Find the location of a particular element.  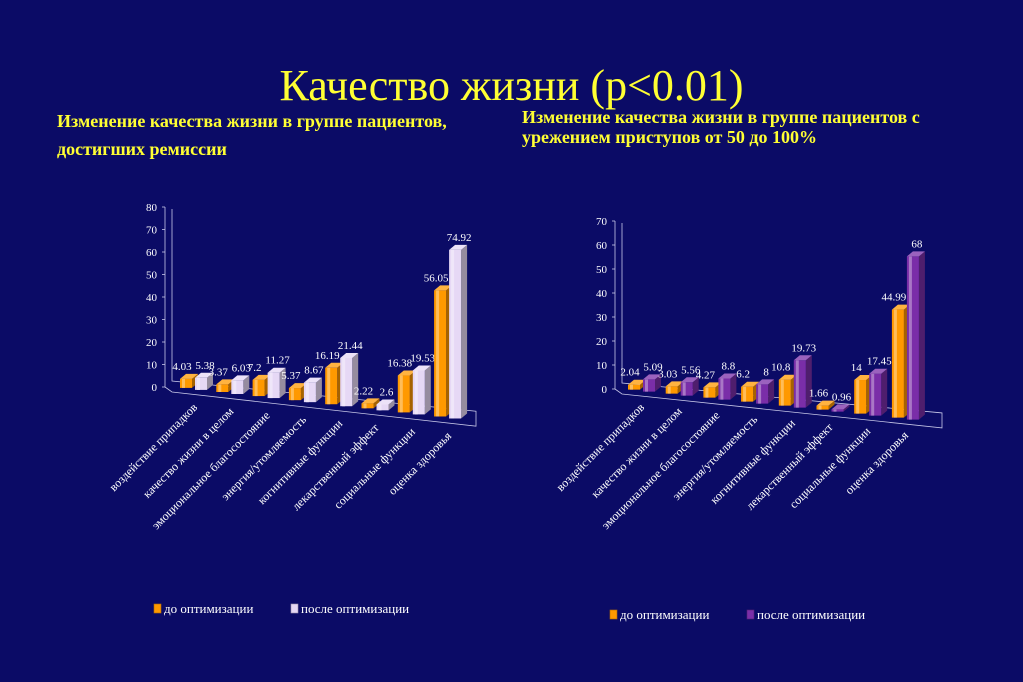

data-label: 11.27 is located at coordinates (277, 361).